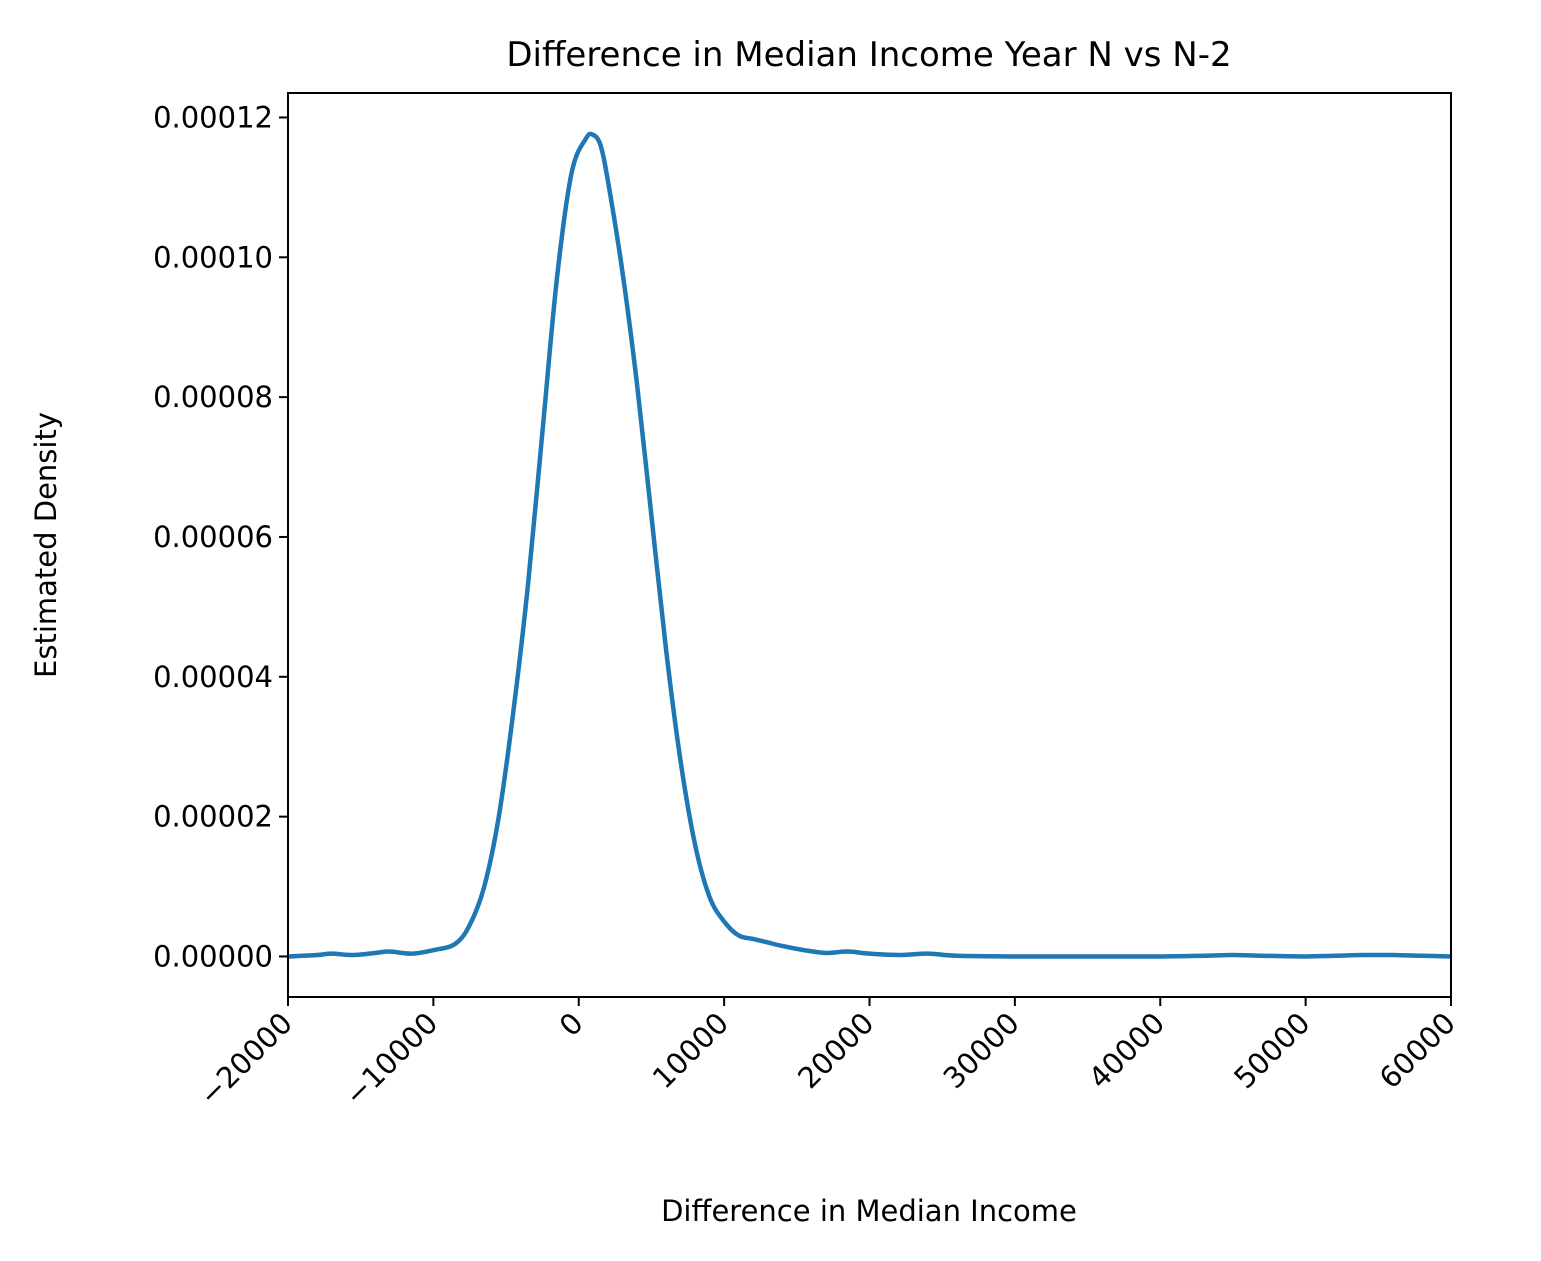  Describe the element at coordinates (1417, 1050) in the screenshot. I see `x-tick-label: 60000` at that location.